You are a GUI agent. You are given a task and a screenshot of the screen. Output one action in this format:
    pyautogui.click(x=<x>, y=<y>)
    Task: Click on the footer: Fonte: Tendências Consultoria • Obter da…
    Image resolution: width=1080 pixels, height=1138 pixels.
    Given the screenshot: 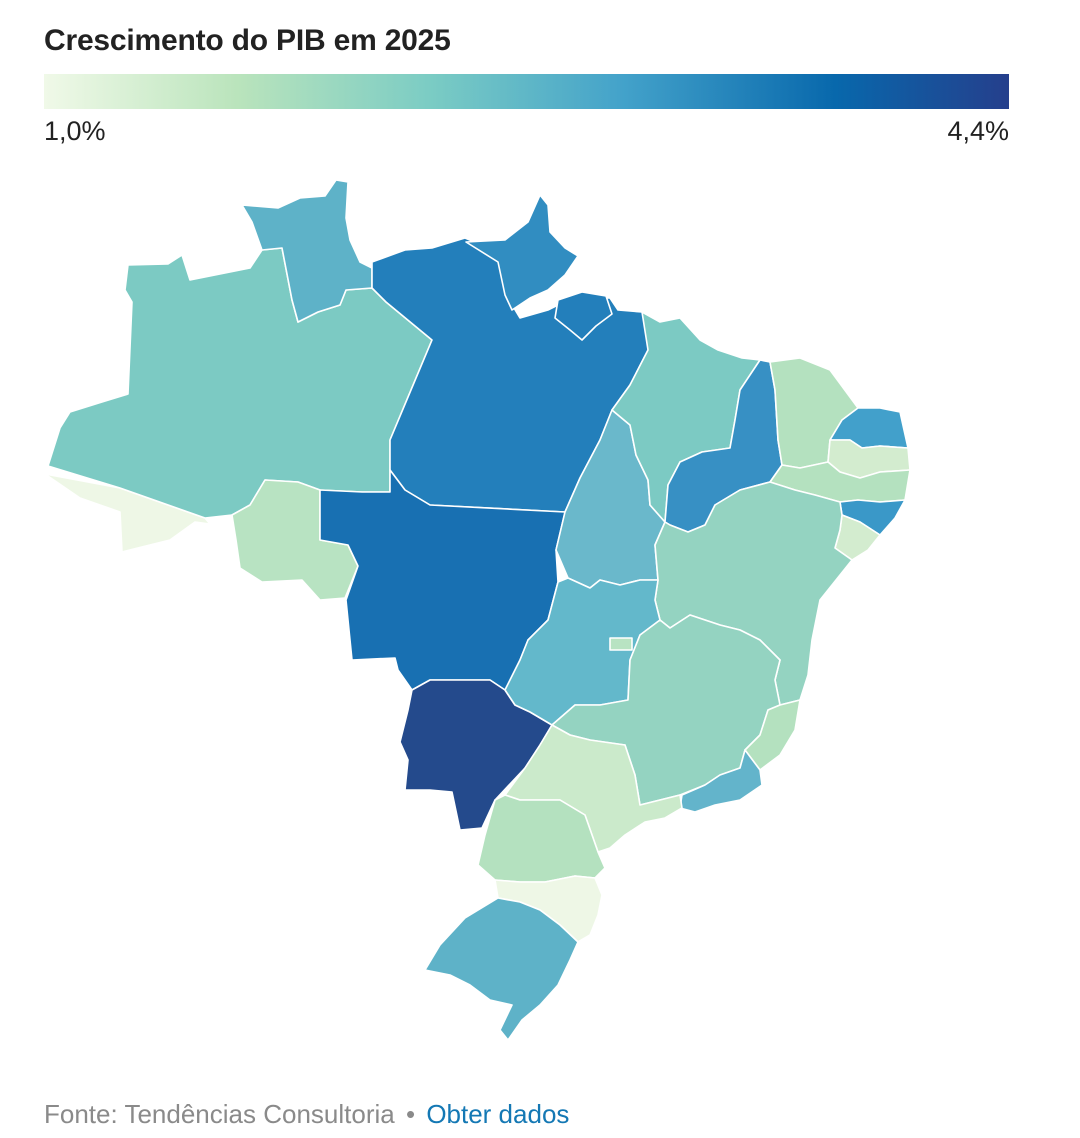 What is the action you would take?
    pyautogui.click(x=306, y=1114)
    